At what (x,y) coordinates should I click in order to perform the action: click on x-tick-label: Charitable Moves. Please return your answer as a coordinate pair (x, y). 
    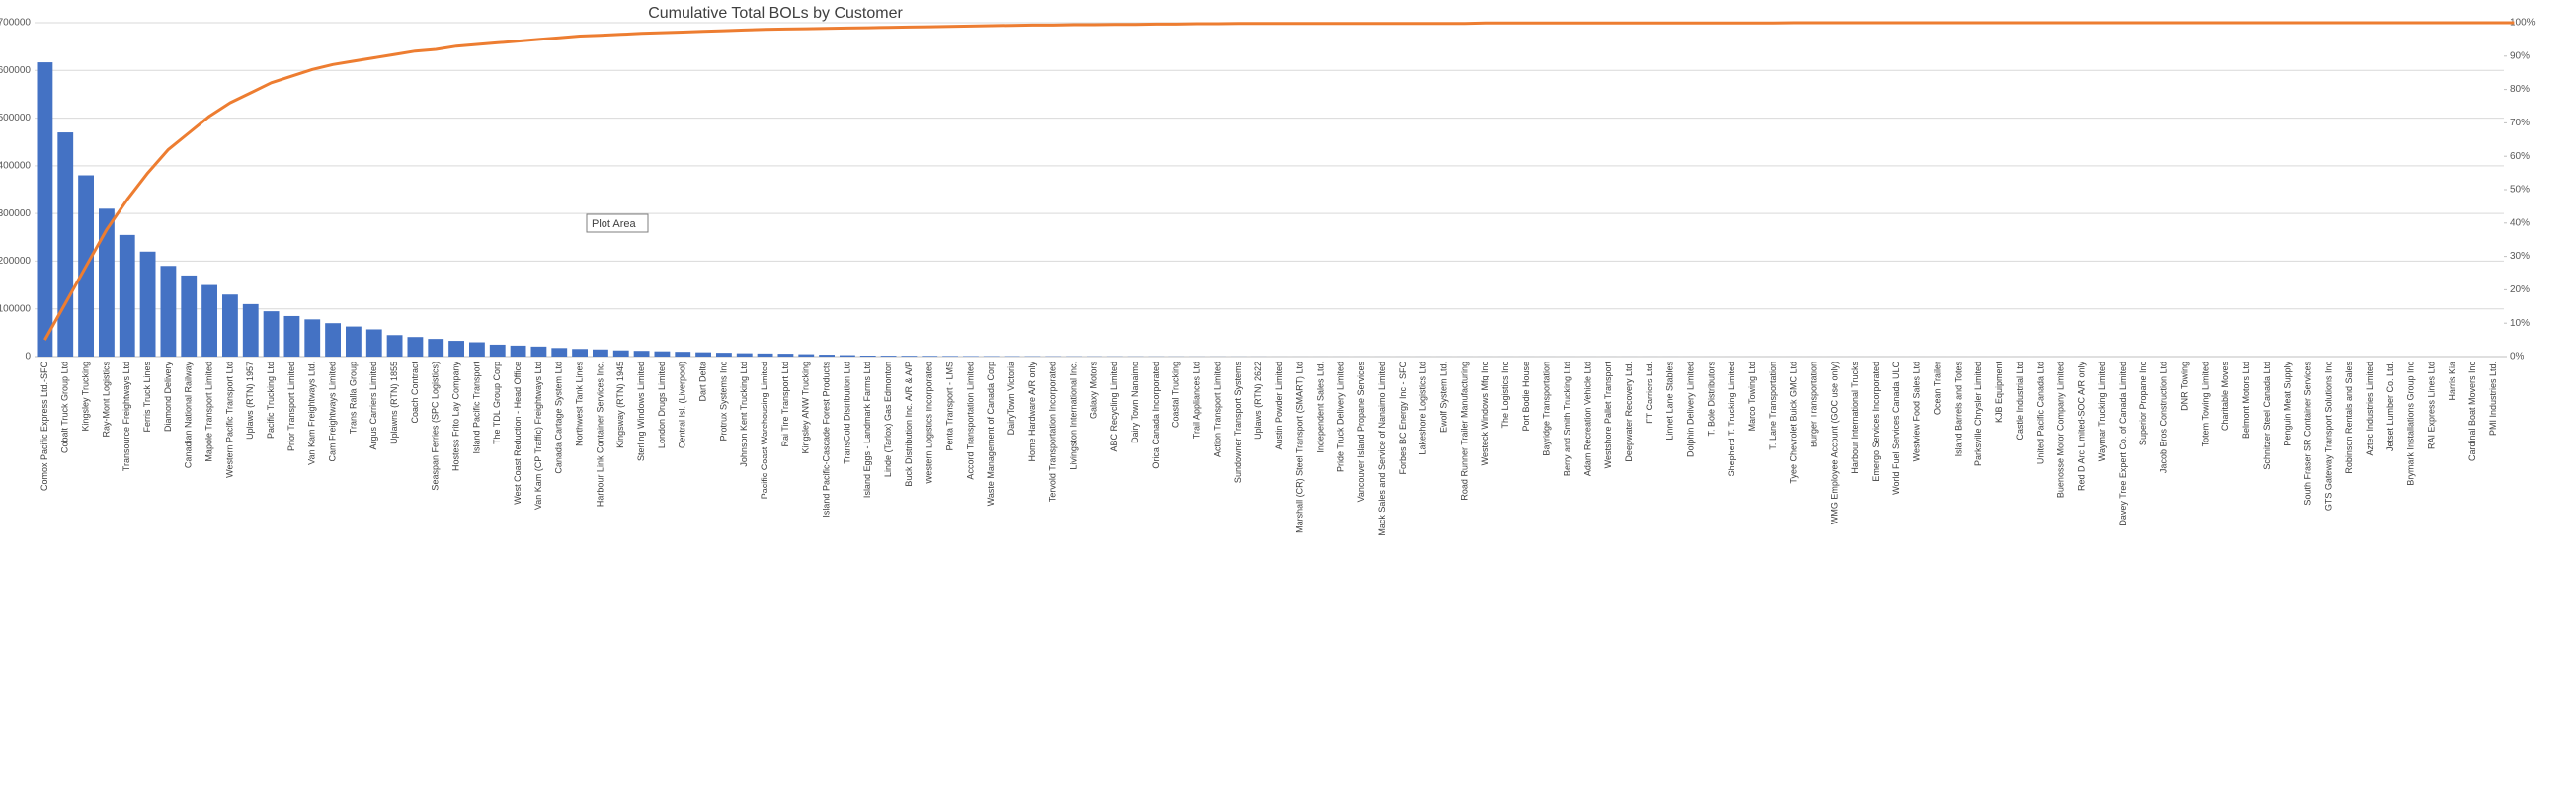
    Looking at the image, I should click on (2225, 397).